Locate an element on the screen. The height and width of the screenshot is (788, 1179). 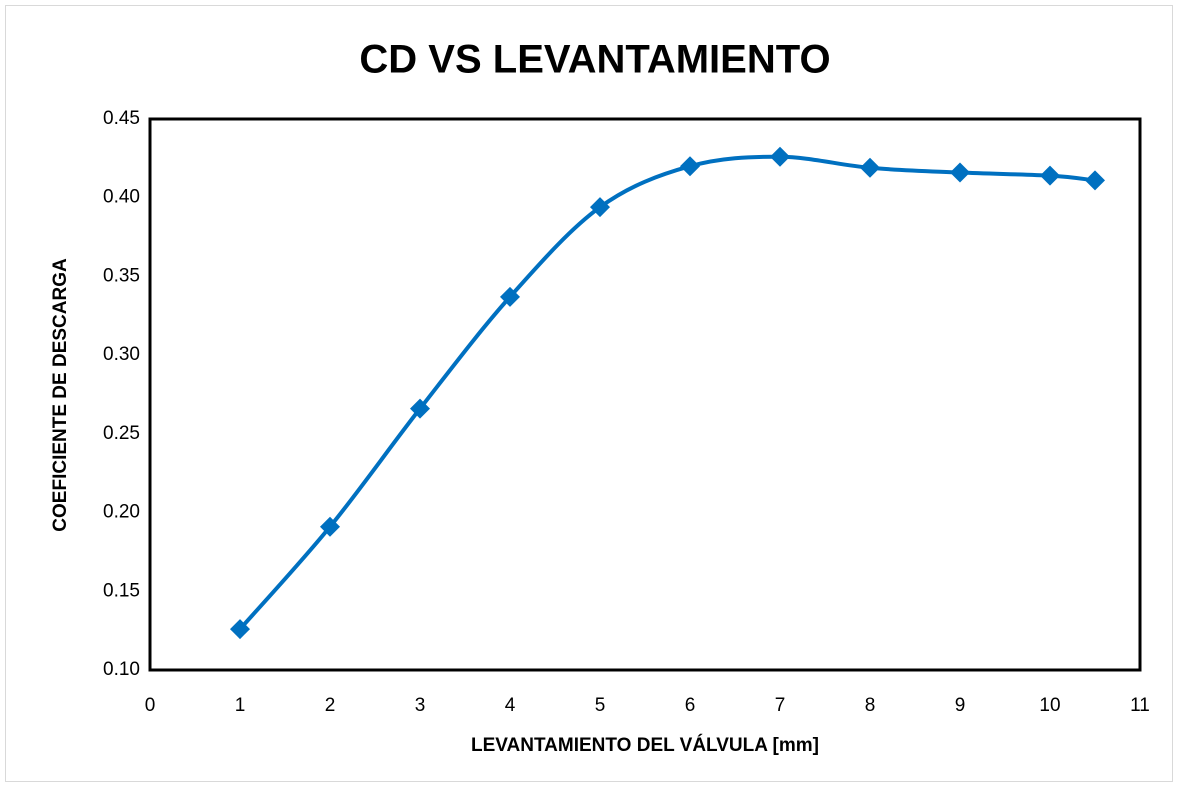
x-tick-label: 1 is located at coordinates (240, 705).